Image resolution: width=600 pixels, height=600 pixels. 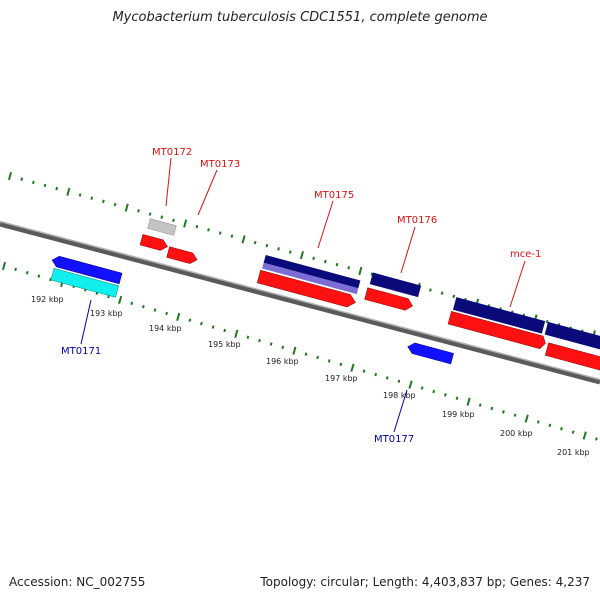 What do you see at coordinates (389, 299) in the screenshot?
I see `mt0176-cds-arrow` at bounding box center [389, 299].